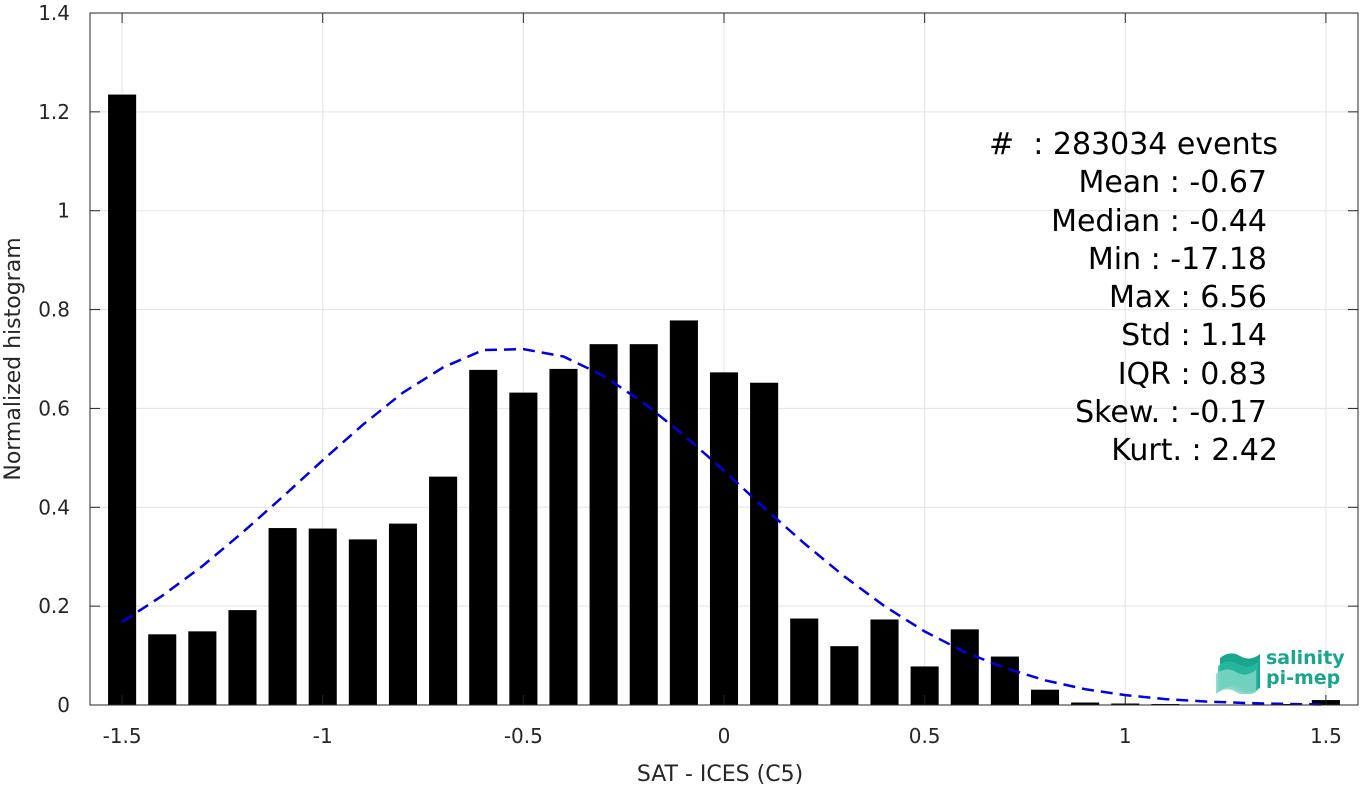 This screenshot has height=785, width=1367. I want to click on stat-max: Max : 6.56, so click(1188, 298).